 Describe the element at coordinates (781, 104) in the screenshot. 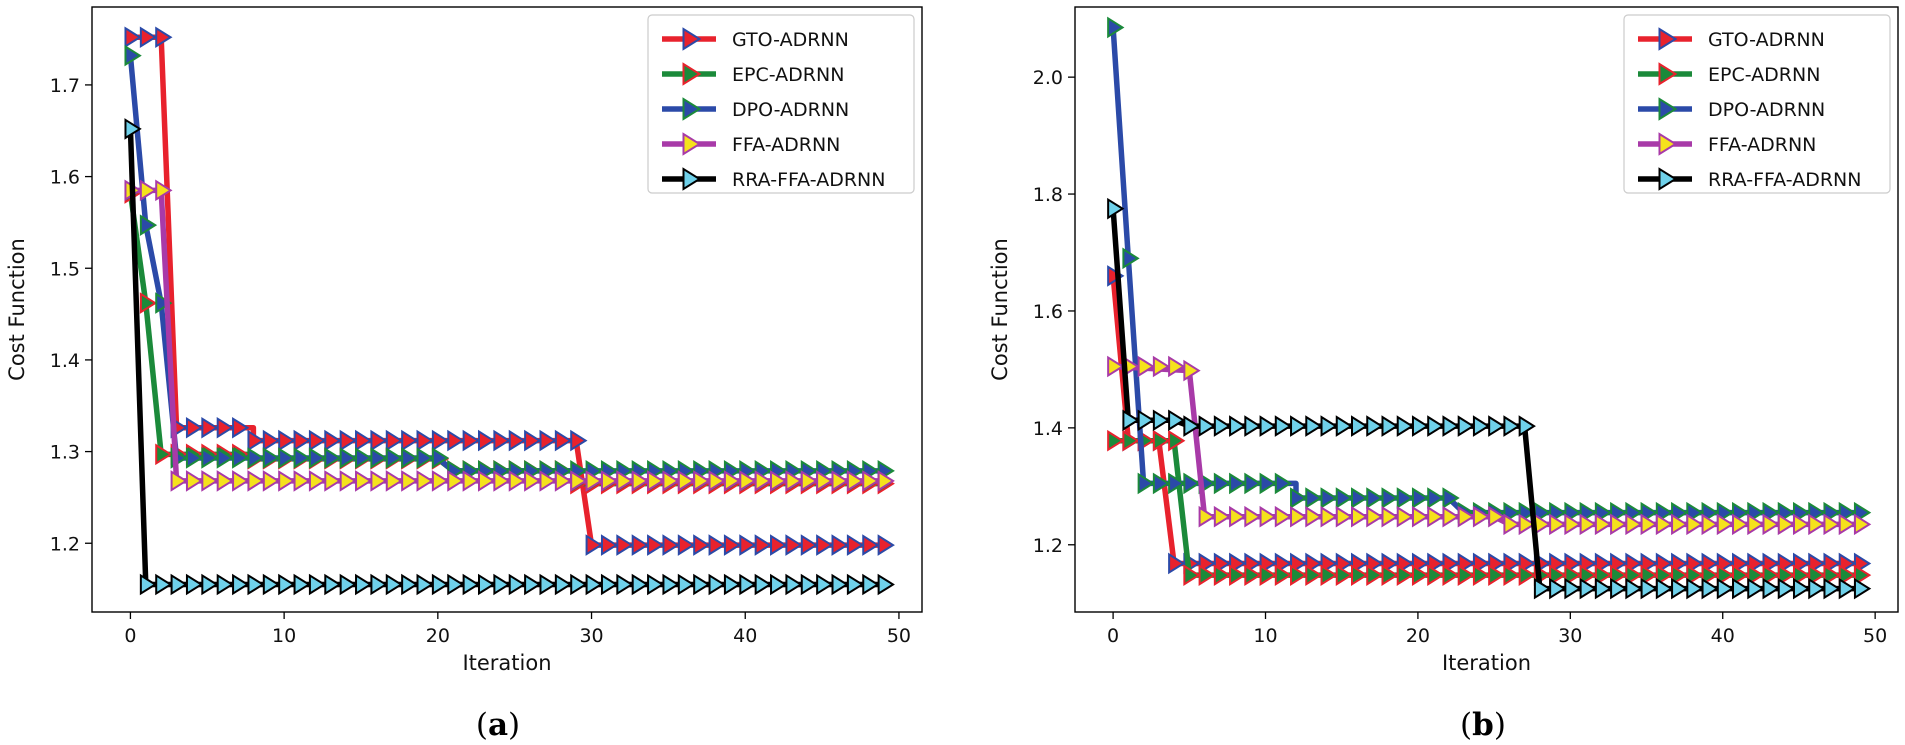

I see `legend-box` at that location.